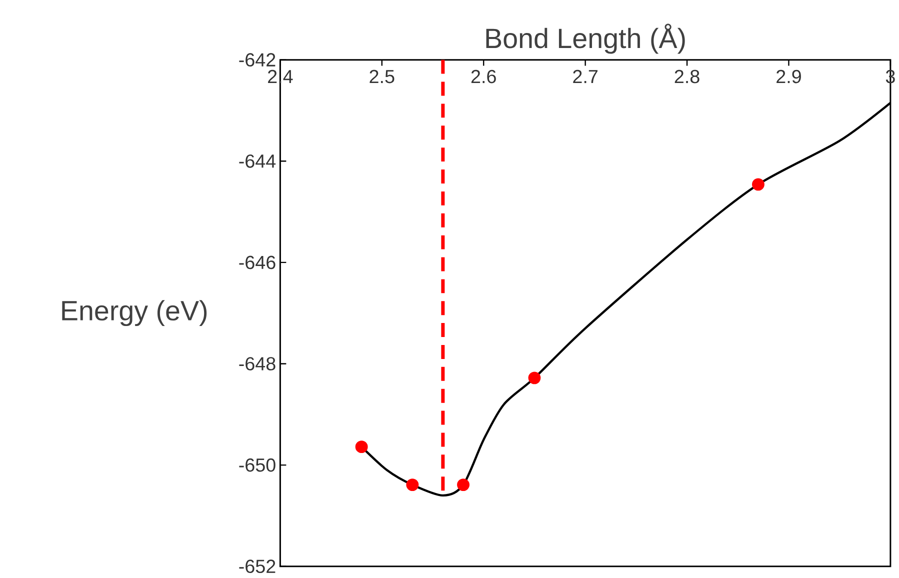  What do you see at coordinates (483, 77) in the screenshot?
I see `x-tick-label: 2.6` at bounding box center [483, 77].